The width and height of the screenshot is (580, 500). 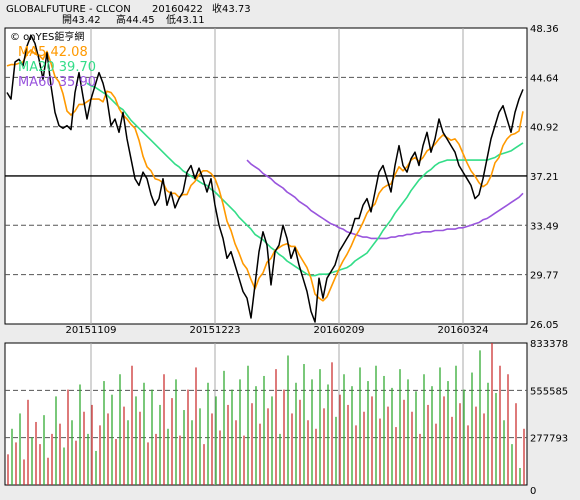 I want to click on date-axis: 20151109 20151223 20160209 20160324, so click(x=277, y=330).